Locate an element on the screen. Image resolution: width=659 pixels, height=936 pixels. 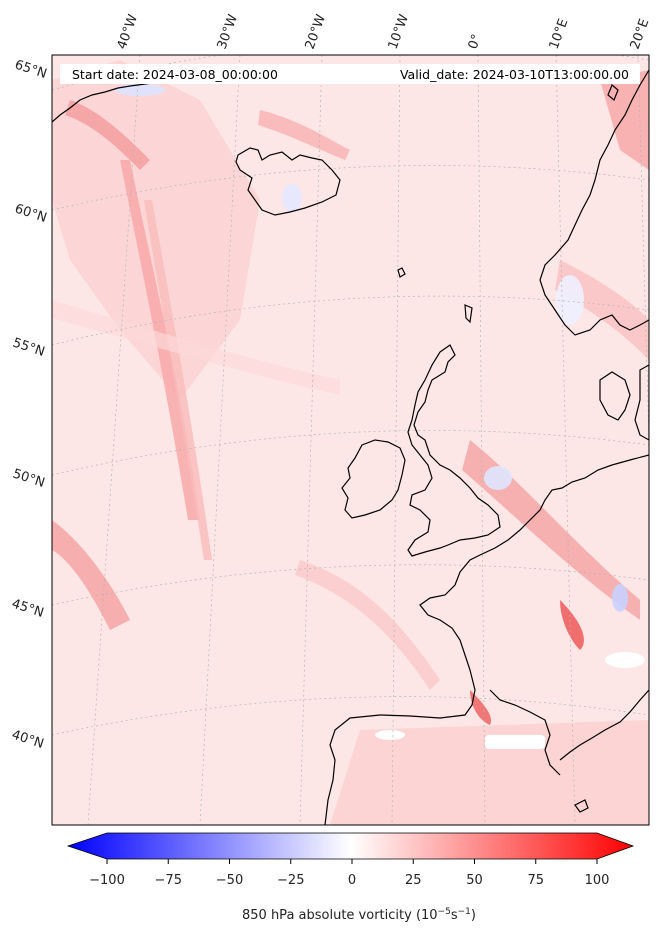
colorbar-tick-label: −100 is located at coordinates (107, 880).